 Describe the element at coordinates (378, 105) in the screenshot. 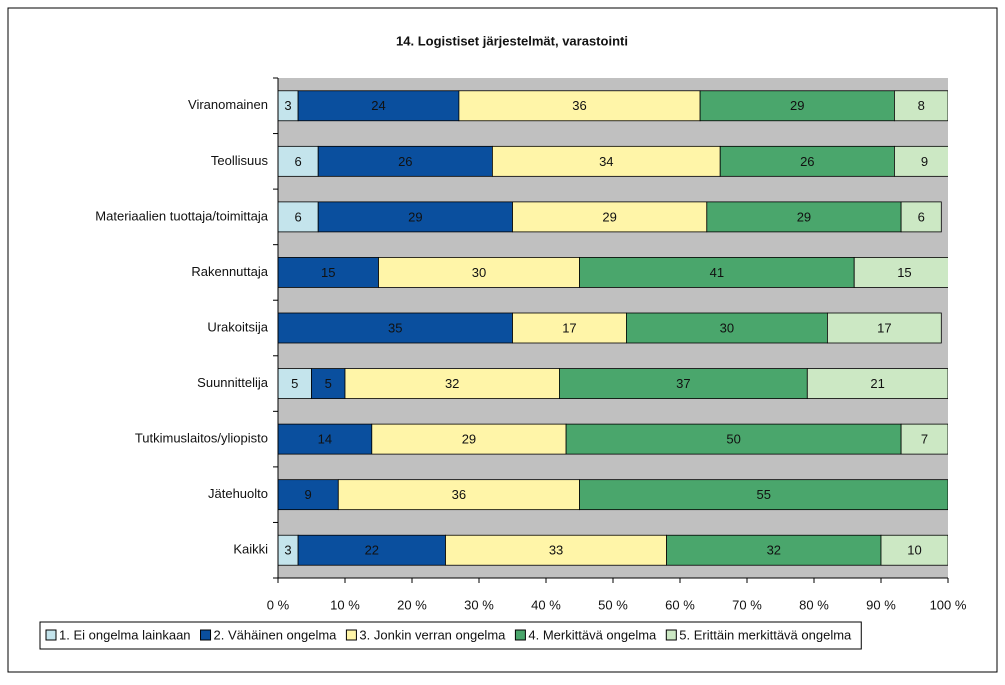

I see `data-label: 24` at that location.